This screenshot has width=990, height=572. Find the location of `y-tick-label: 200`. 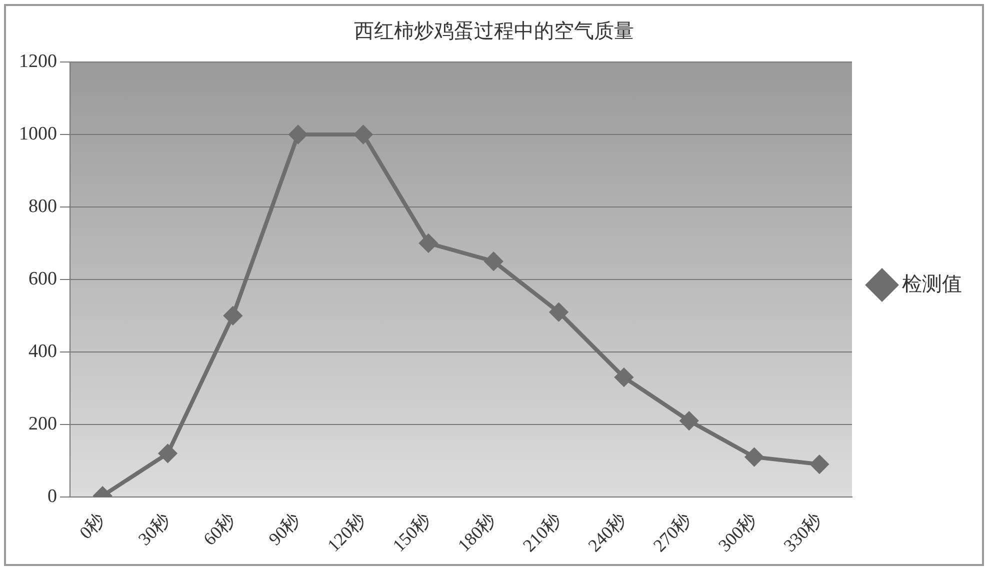

y-tick-label: 200 is located at coordinates (42, 423).